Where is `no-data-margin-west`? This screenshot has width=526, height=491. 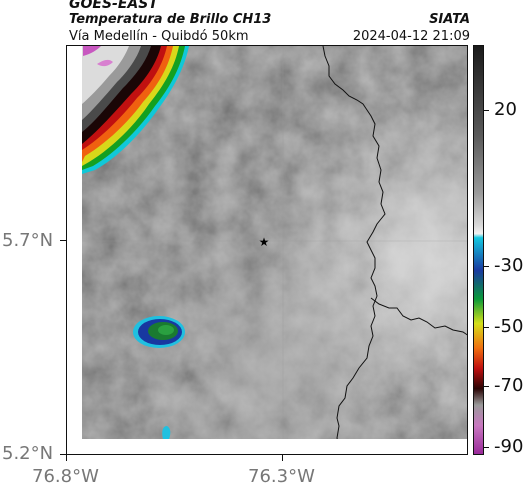 no-data-margin-west is located at coordinates (74, 250).